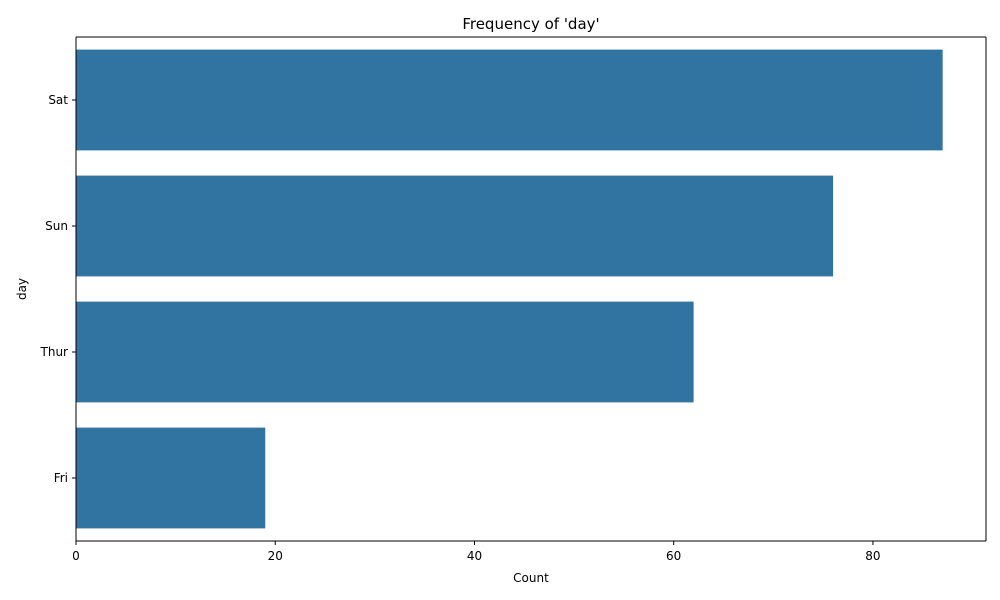  What do you see at coordinates (509, 100) in the screenshot?
I see `bar-sat` at bounding box center [509, 100].